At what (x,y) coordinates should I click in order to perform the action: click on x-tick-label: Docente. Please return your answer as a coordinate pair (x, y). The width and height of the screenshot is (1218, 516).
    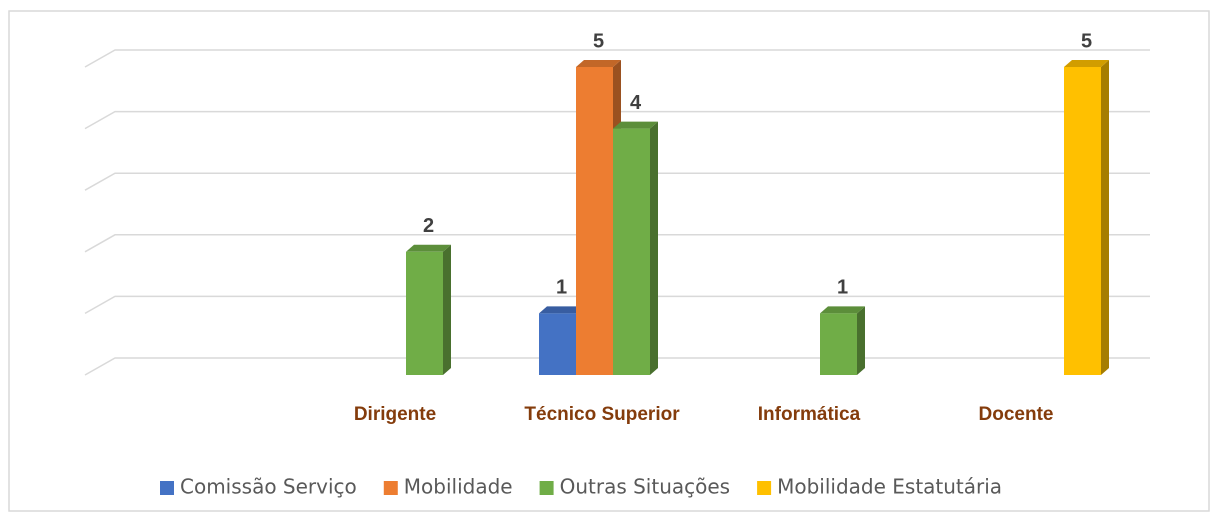
    Looking at the image, I should click on (1016, 414).